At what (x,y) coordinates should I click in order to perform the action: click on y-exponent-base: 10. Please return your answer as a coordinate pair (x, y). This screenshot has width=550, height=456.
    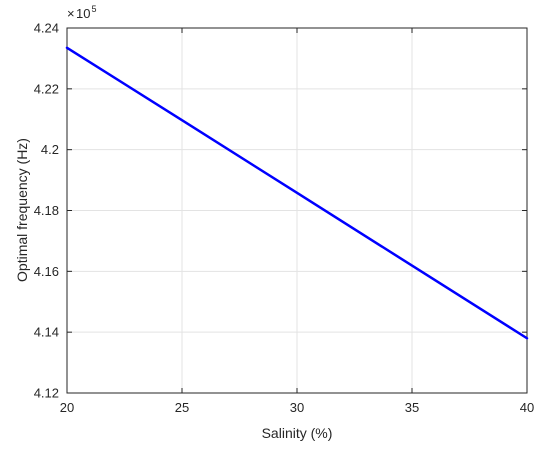
    Looking at the image, I should click on (83, 13).